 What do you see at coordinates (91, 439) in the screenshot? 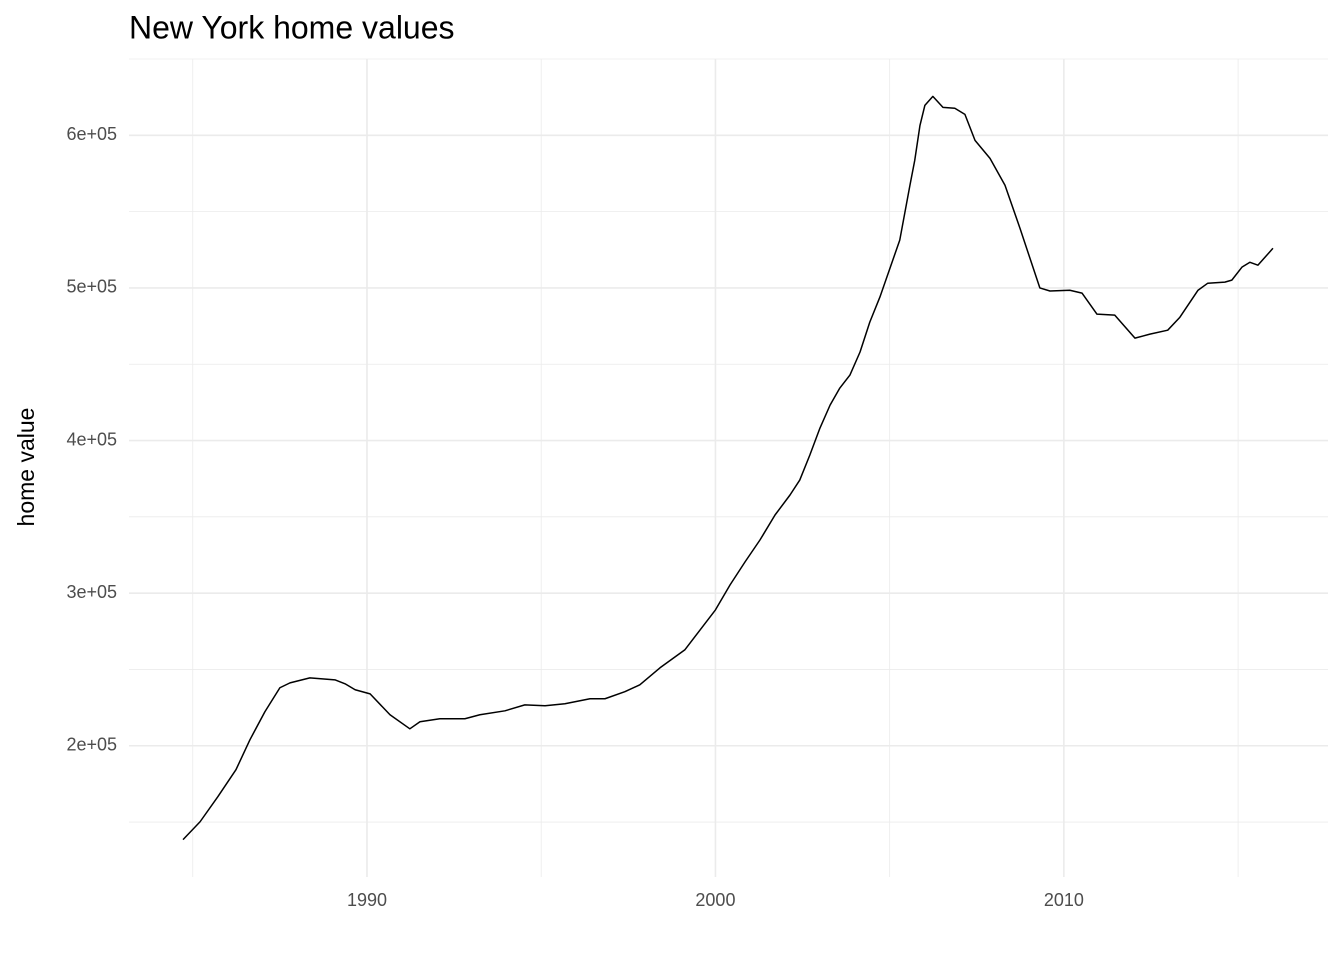
I see `y-tick-label: 4e+05` at bounding box center [91, 439].